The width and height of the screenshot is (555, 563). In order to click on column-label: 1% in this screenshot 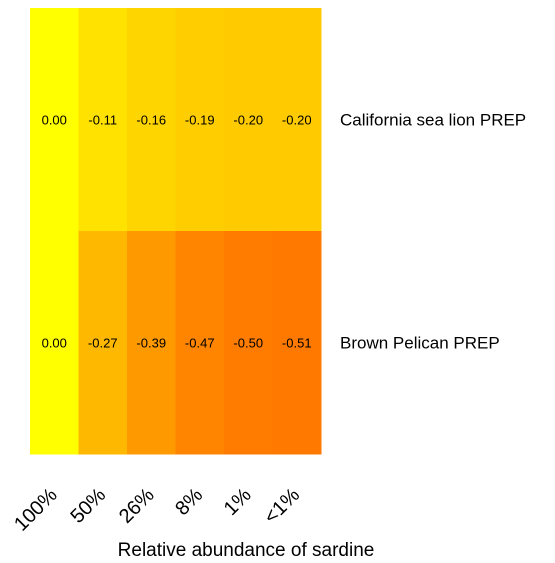, I will do `click(238, 502)`.